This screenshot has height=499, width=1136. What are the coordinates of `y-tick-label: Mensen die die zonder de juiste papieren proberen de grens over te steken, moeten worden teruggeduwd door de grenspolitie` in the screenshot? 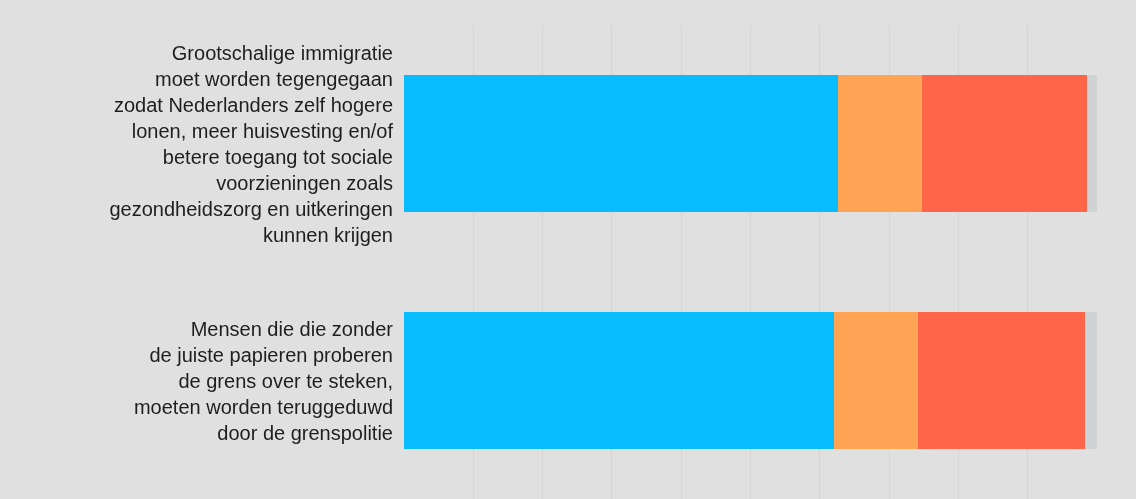 It's located at (263, 380).